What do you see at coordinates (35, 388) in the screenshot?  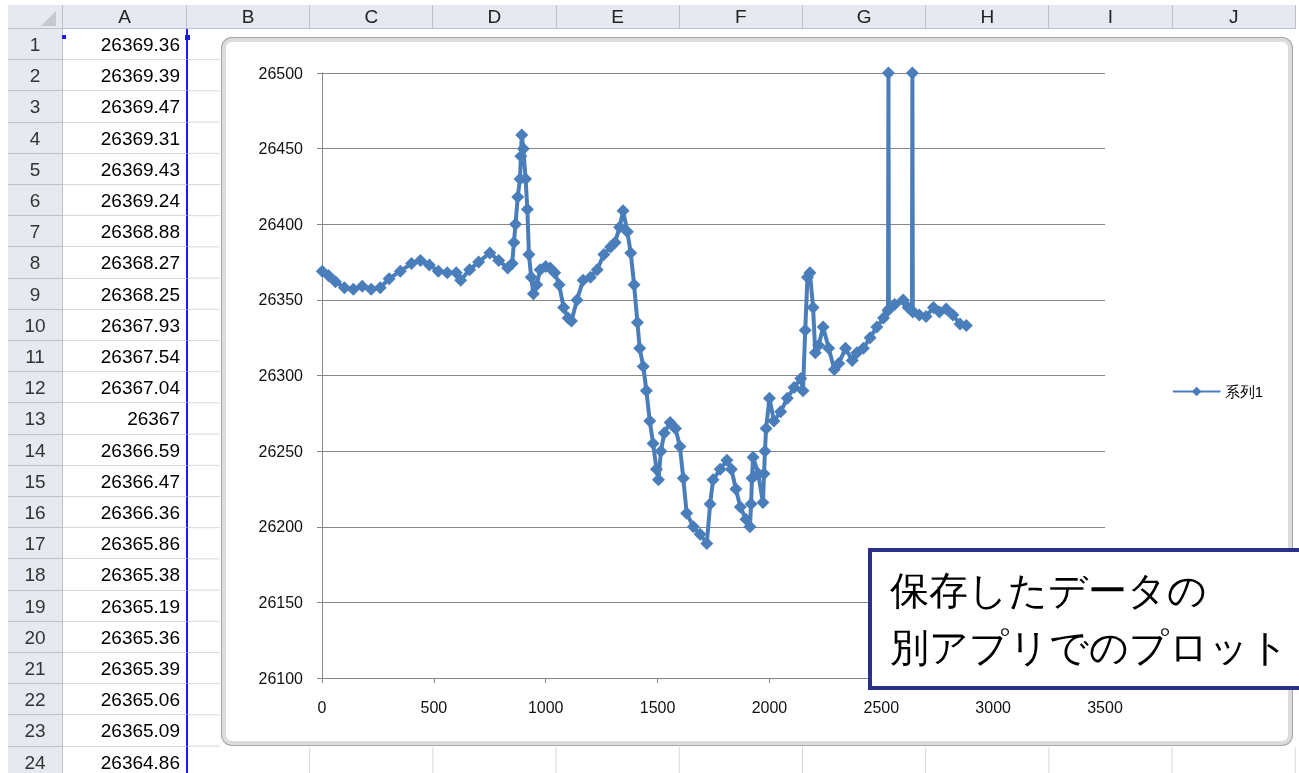 I see `y-tick-label: 12` at bounding box center [35, 388].